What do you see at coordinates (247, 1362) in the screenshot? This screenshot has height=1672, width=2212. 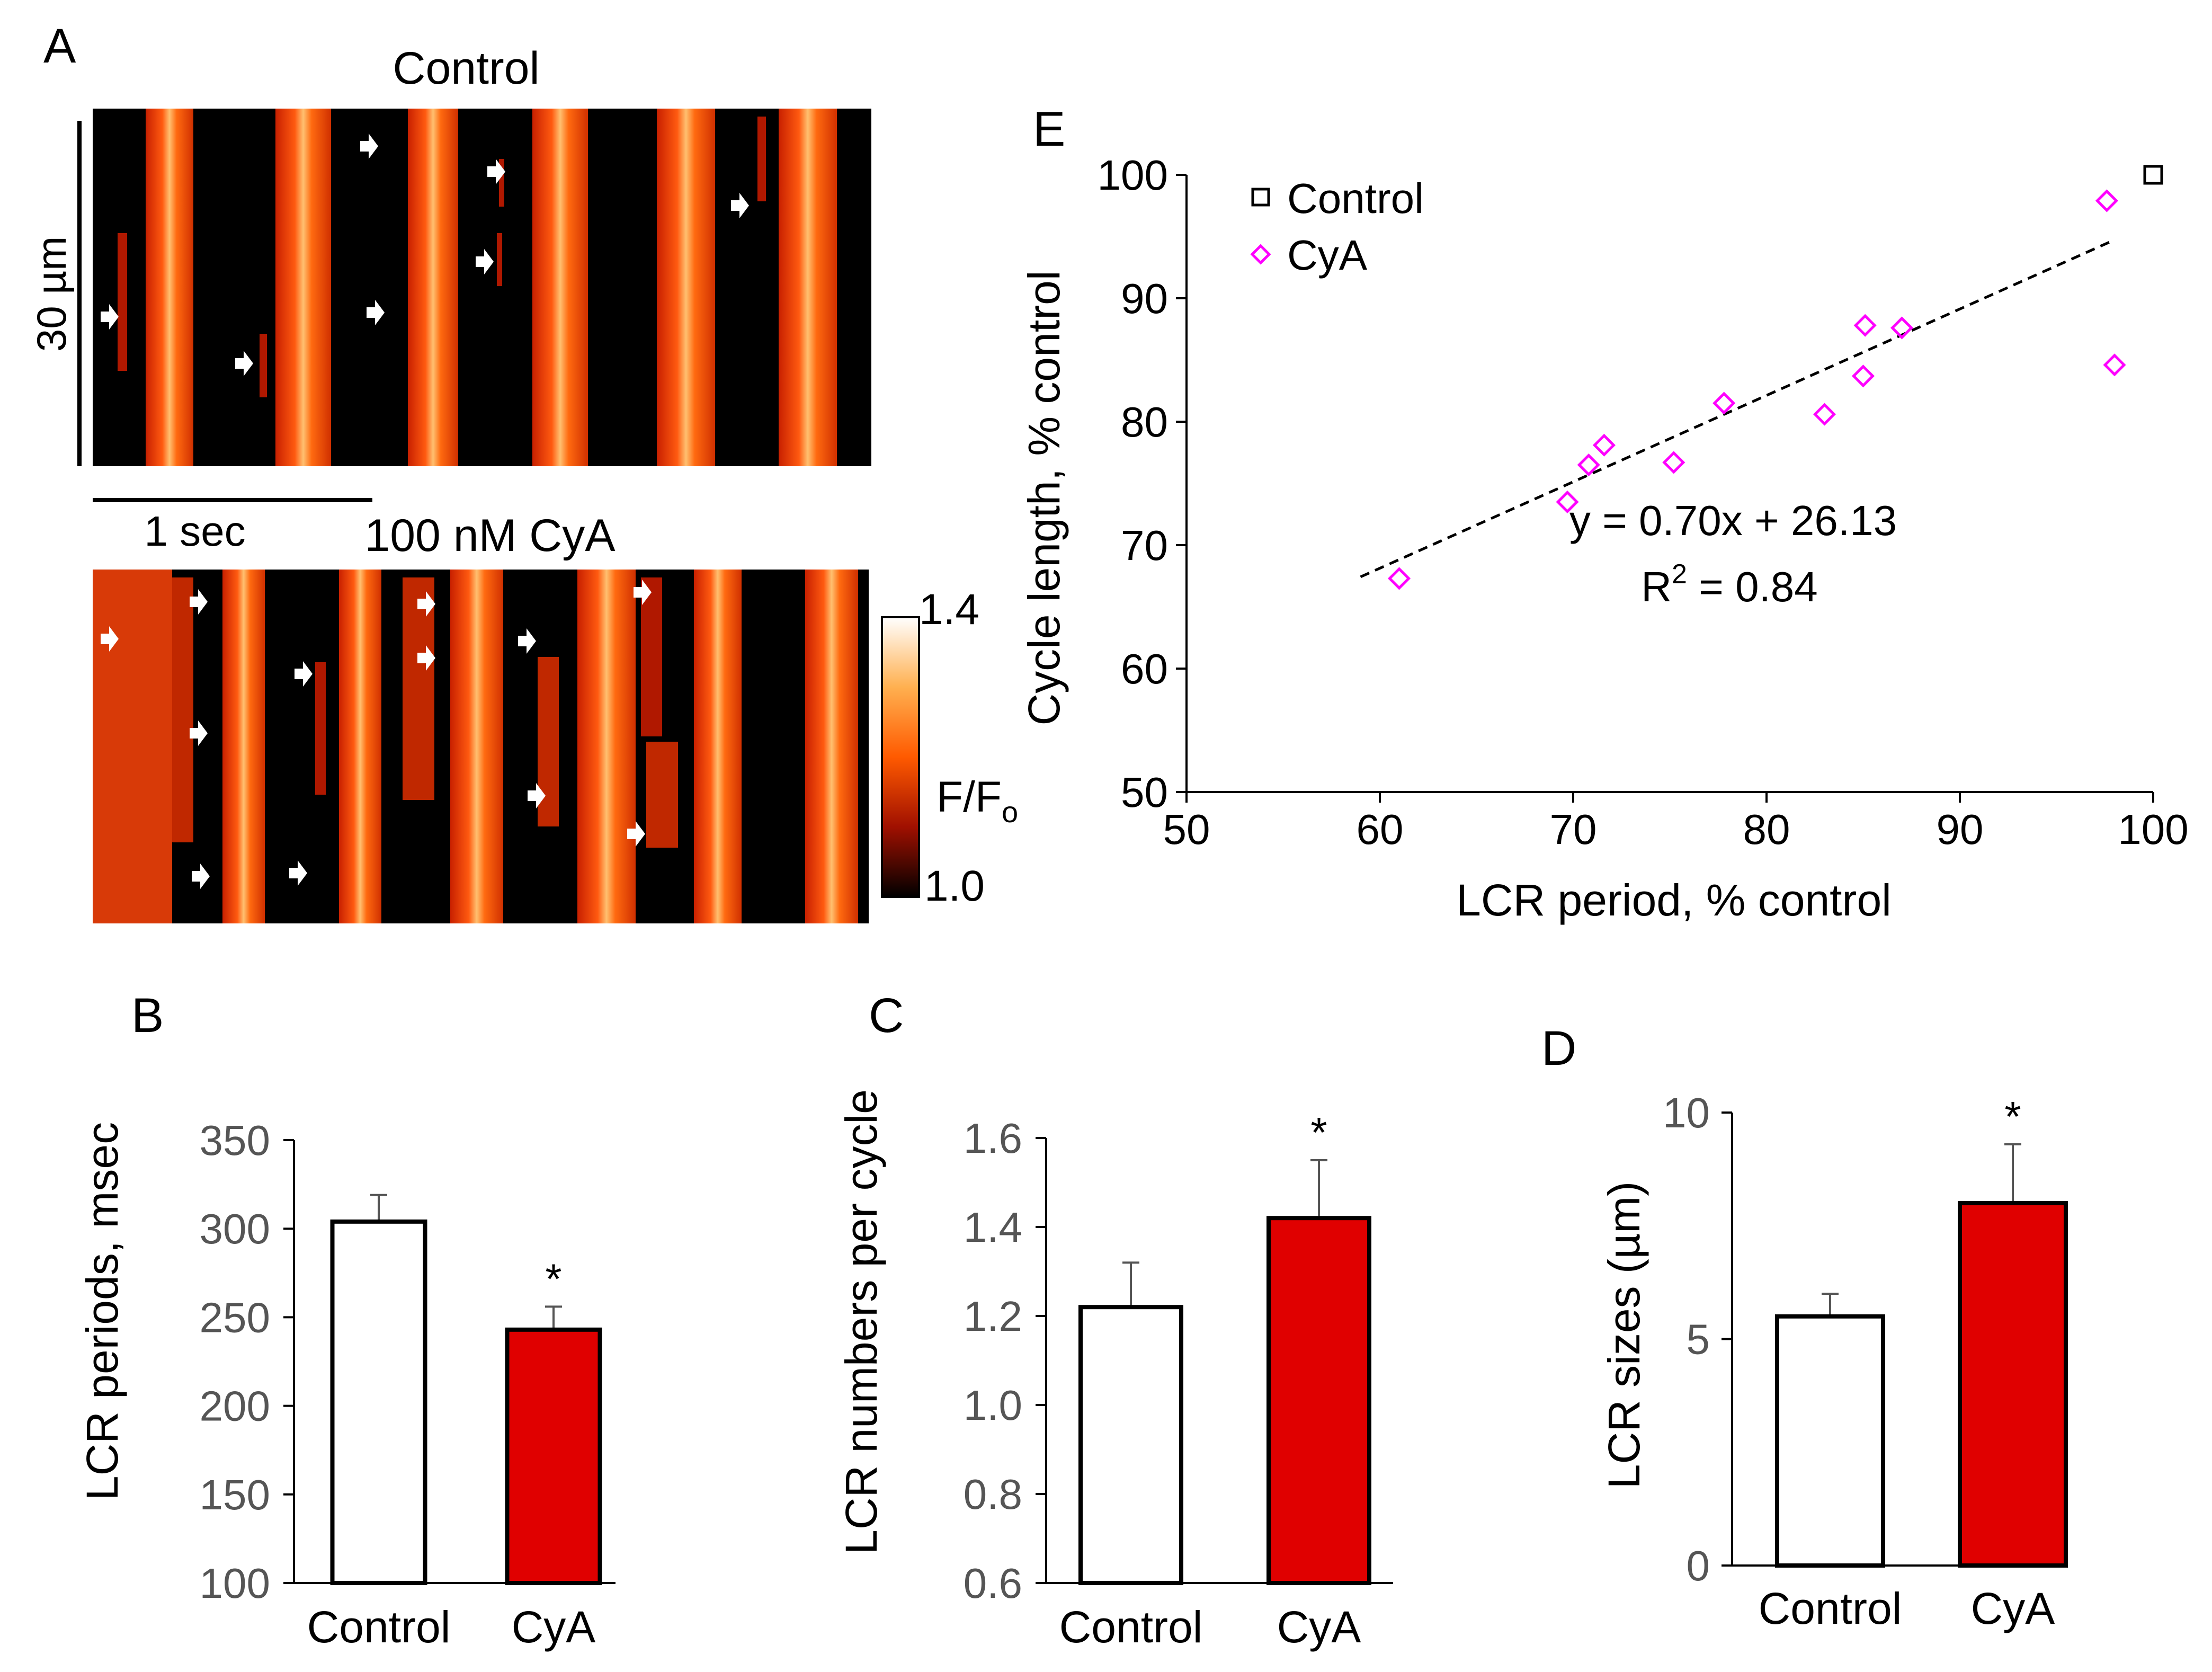 I see `panel-b-ytick-group: 100 150 200 250 300 350` at bounding box center [247, 1362].